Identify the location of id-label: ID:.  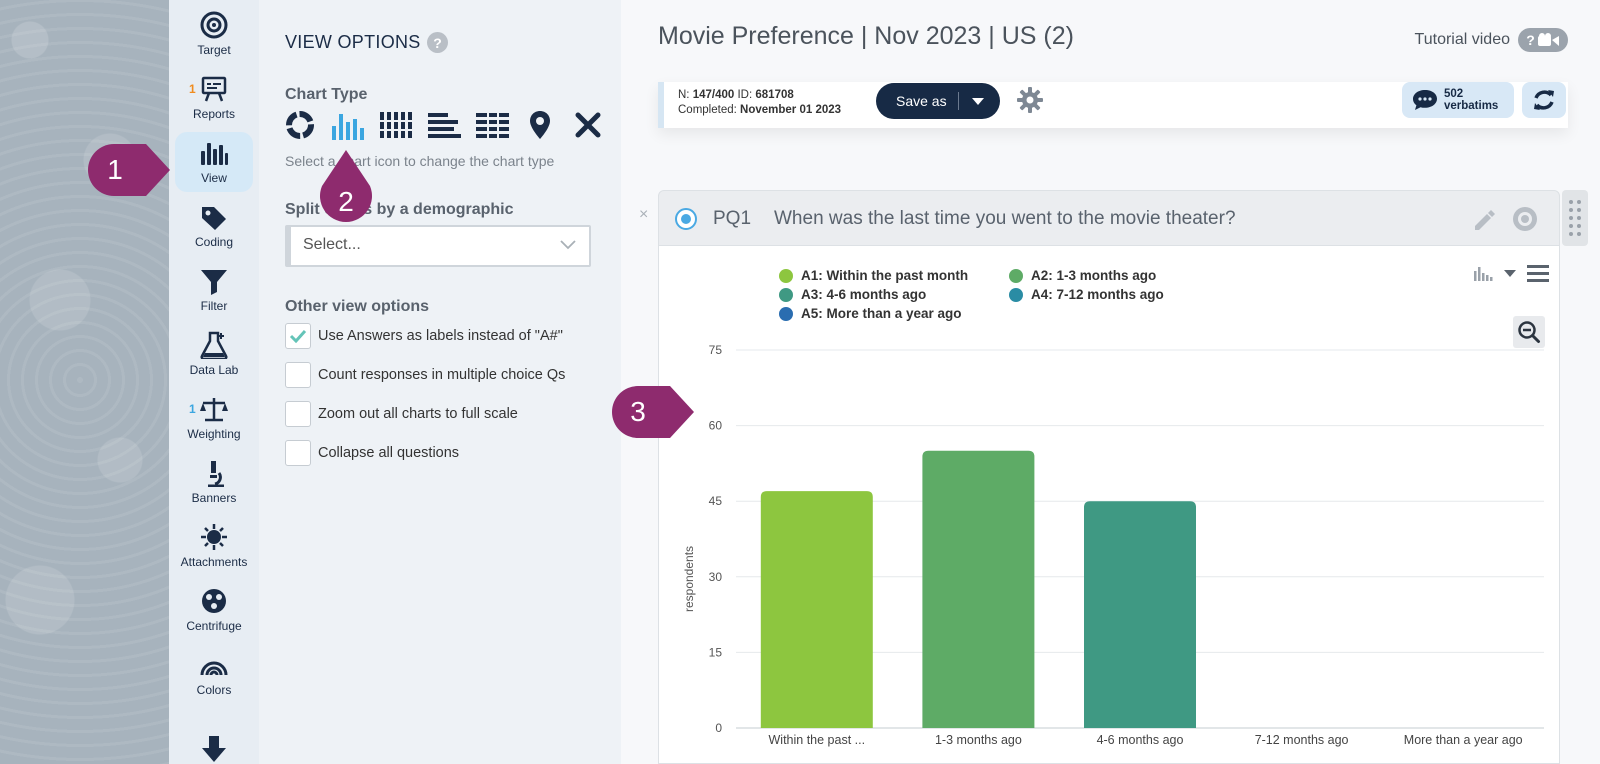
(745, 95).